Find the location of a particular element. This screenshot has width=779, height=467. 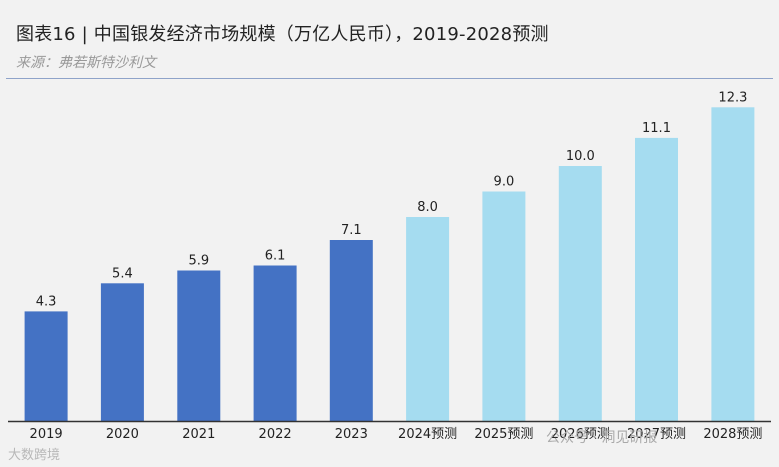

chart-title: 图表16 | 中国银发经济市场规模（万亿人民币），2019-2028预测 is located at coordinates (282, 34).